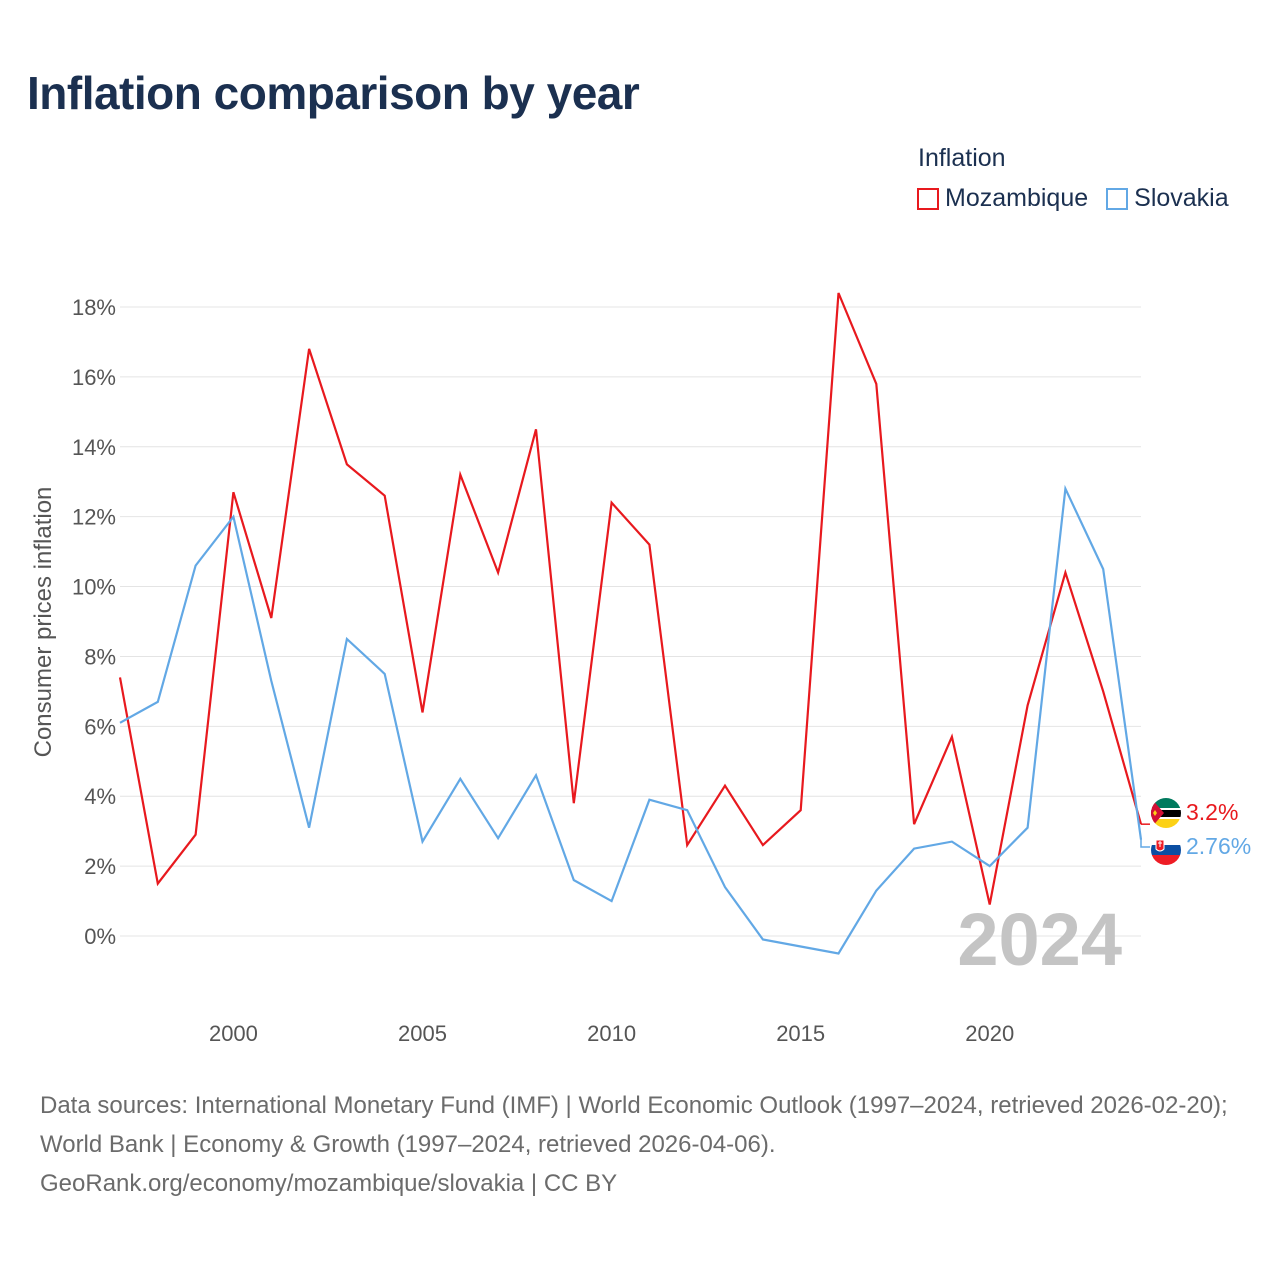 Image resolution: width=1280 pixels, height=1280 pixels. What do you see at coordinates (100, 936) in the screenshot?
I see `y-tick-label: 0%` at bounding box center [100, 936].